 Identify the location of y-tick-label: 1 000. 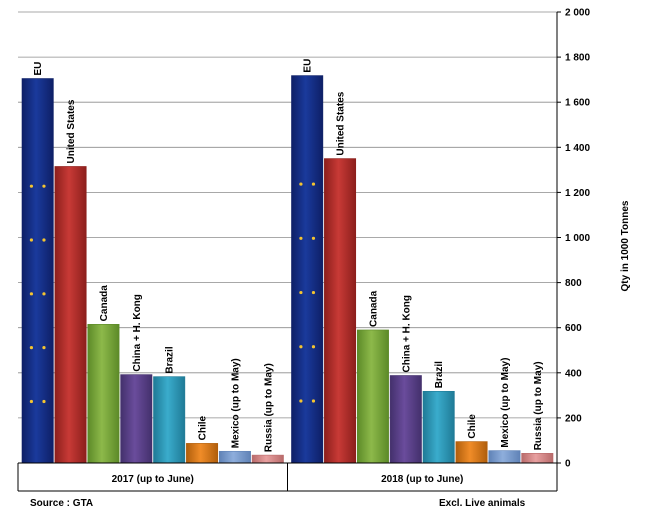
(577, 238).